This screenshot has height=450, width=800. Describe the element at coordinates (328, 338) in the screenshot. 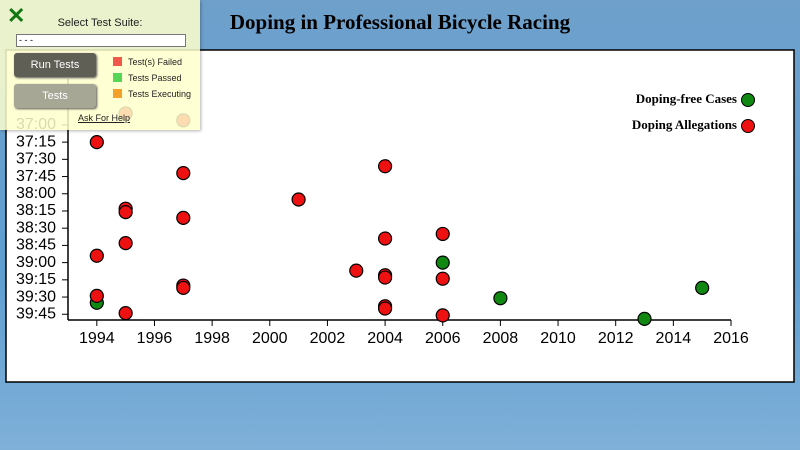

I see `x-tick-label: 2002` at that location.